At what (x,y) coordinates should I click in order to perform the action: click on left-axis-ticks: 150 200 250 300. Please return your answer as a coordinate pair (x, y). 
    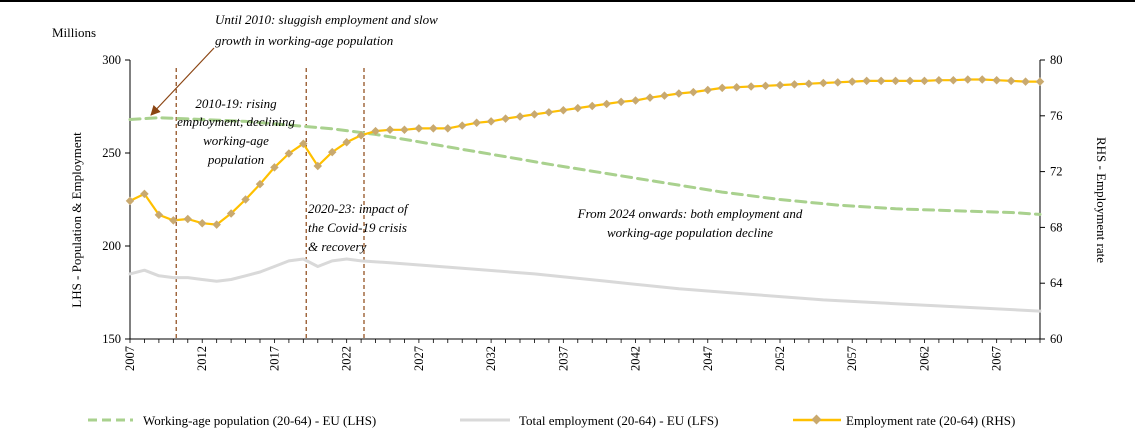
    Looking at the image, I should click on (116, 199).